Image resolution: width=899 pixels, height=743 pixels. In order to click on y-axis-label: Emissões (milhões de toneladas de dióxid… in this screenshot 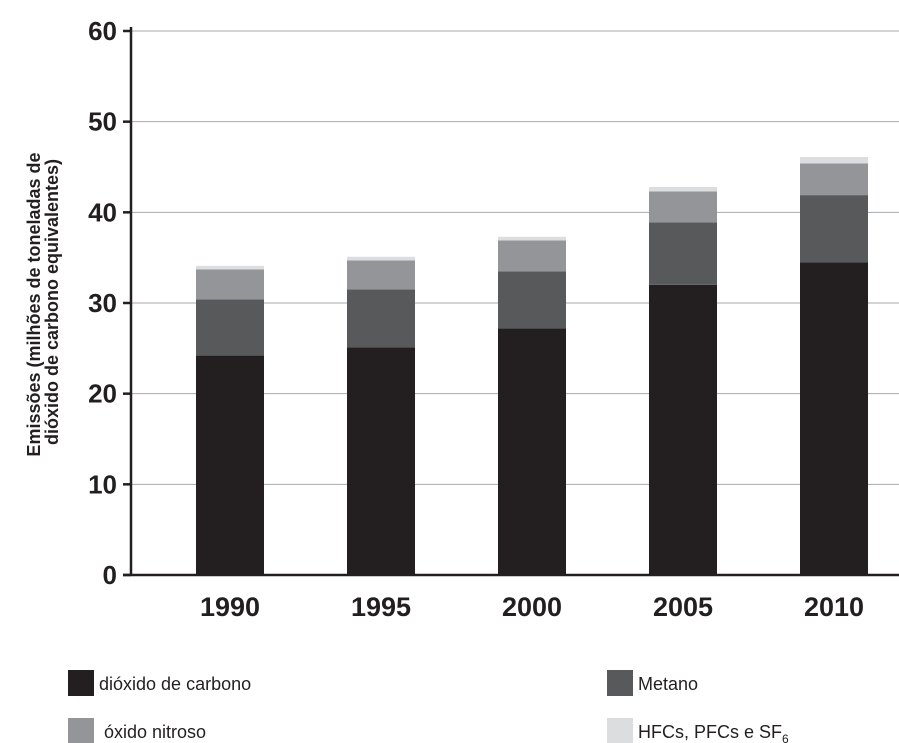, I will do `click(43, 301)`.